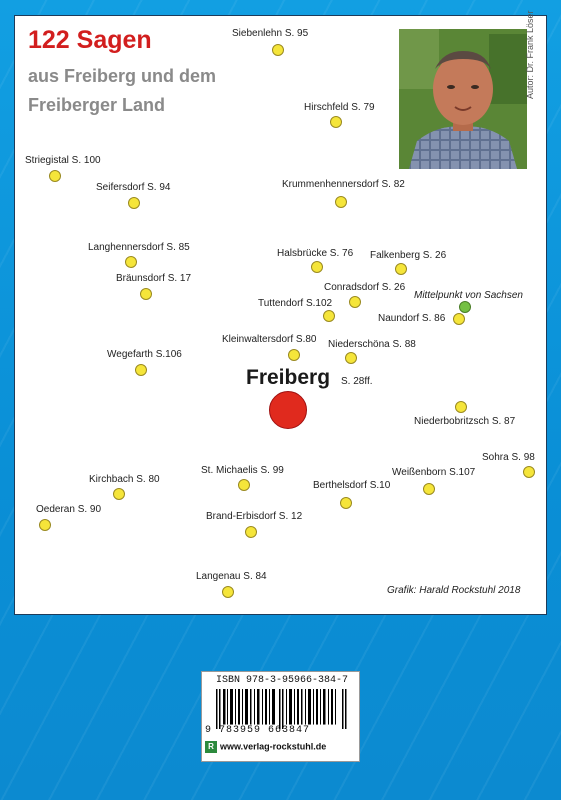 The width and height of the screenshot is (561, 800). I want to click on place-label: Niederschöna S. 88, so click(372, 344).